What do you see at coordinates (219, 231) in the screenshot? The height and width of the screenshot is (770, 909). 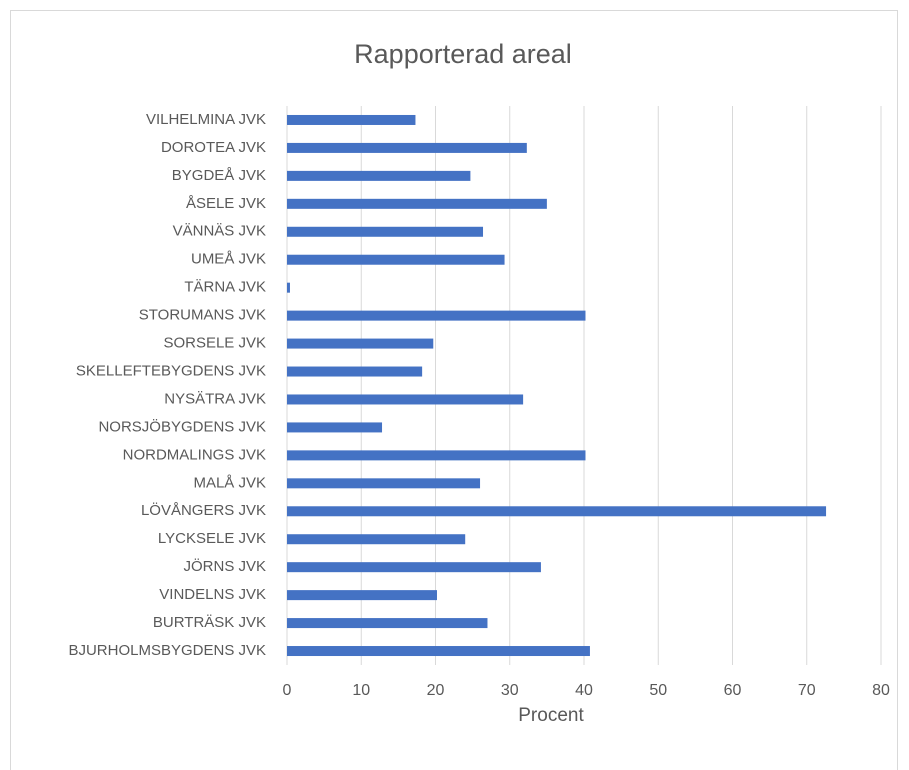 I see `y-tick-label: VÄNNÄS JVK` at bounding box center [219, 231].